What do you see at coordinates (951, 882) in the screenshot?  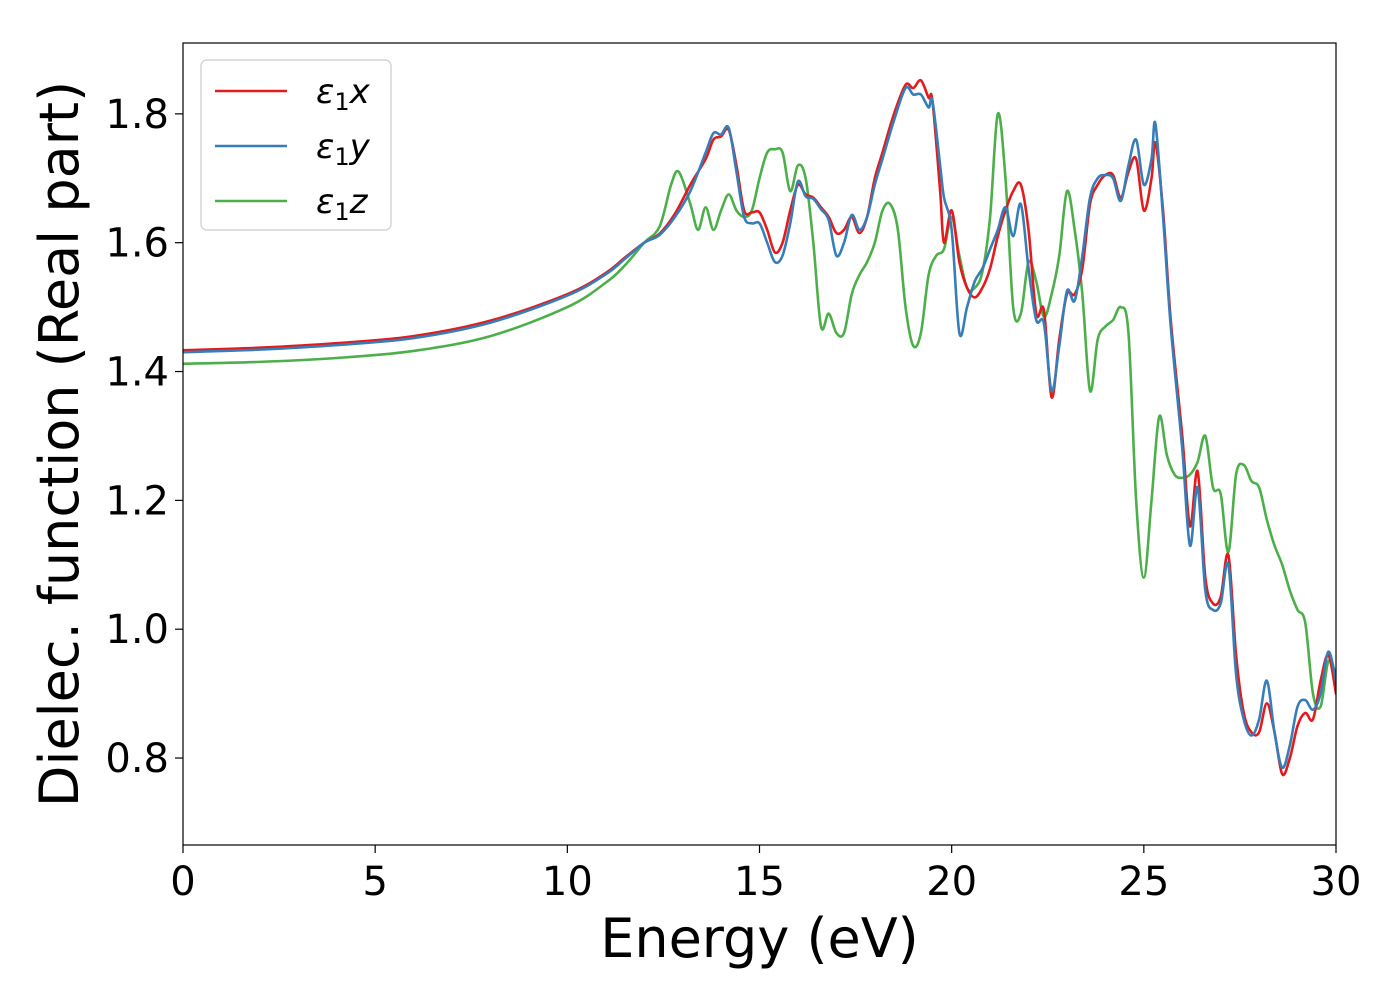 I see `x-tick-label: 20` at bounding box center [951, 882].